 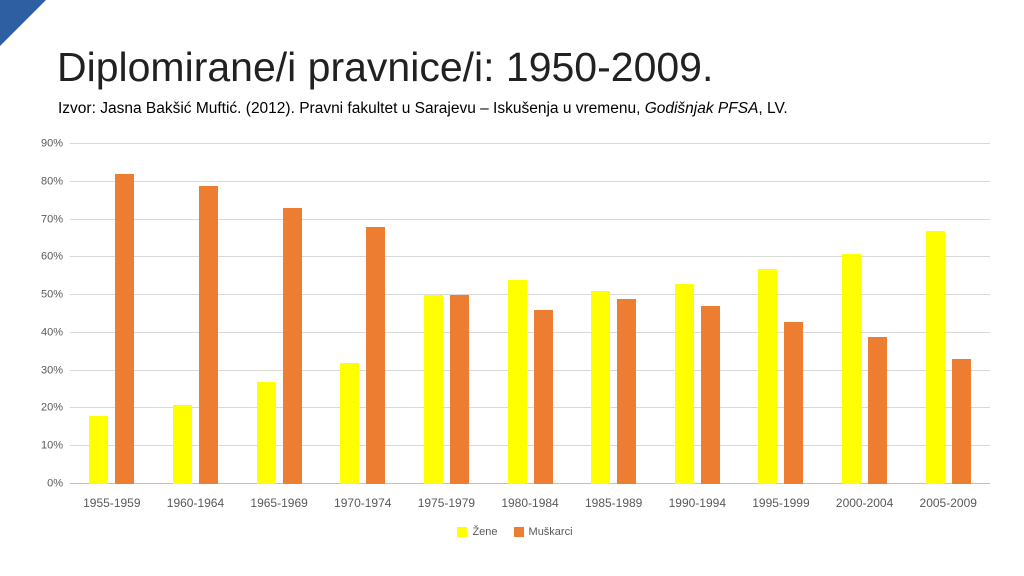 I want to click on y-tick-label: 30%, so click(x=51, y=370).